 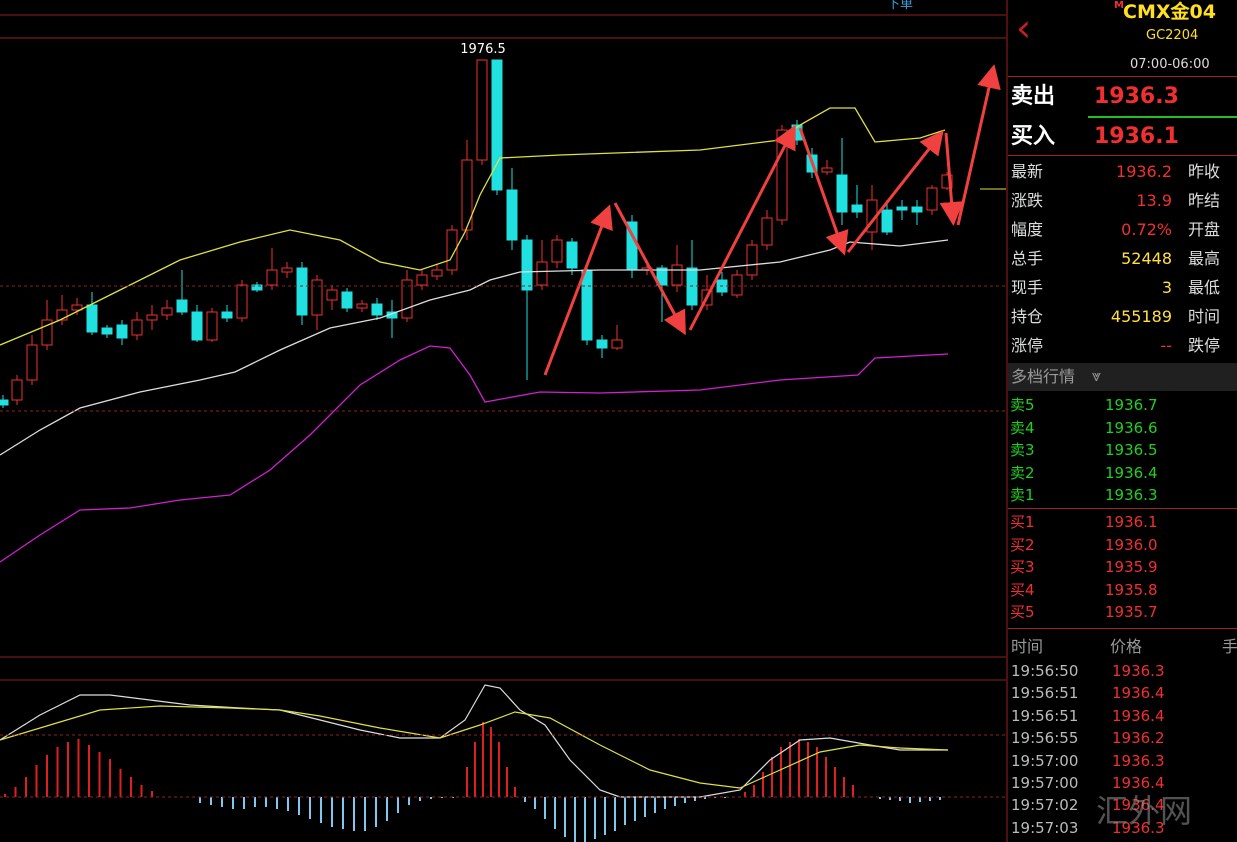 I want to click on bid-price: 1936.0, so click(x=1131, y=544).